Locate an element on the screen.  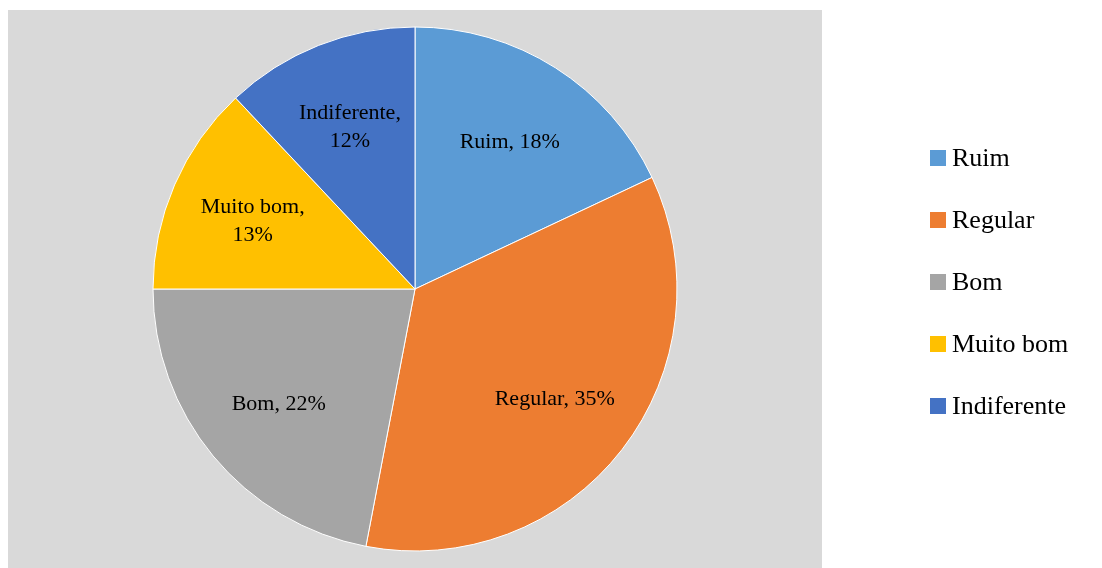
data-label: Regular, 35% is located at coordinates (554, 398).